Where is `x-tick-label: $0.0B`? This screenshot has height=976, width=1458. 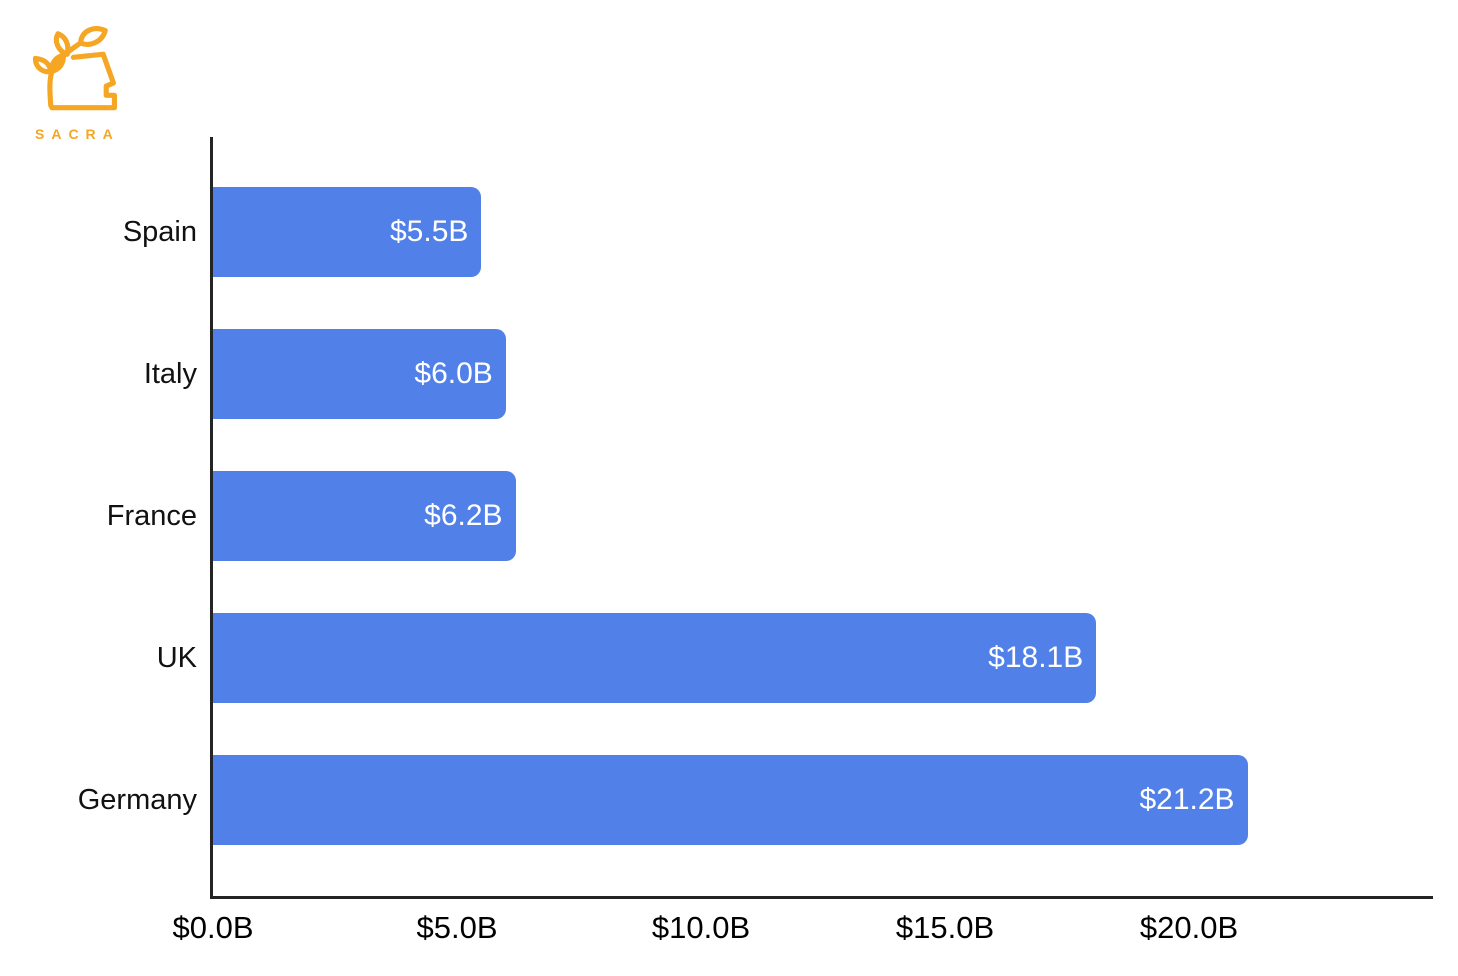 x-tick-label: $0.0B is located at coordinates (213, 927).